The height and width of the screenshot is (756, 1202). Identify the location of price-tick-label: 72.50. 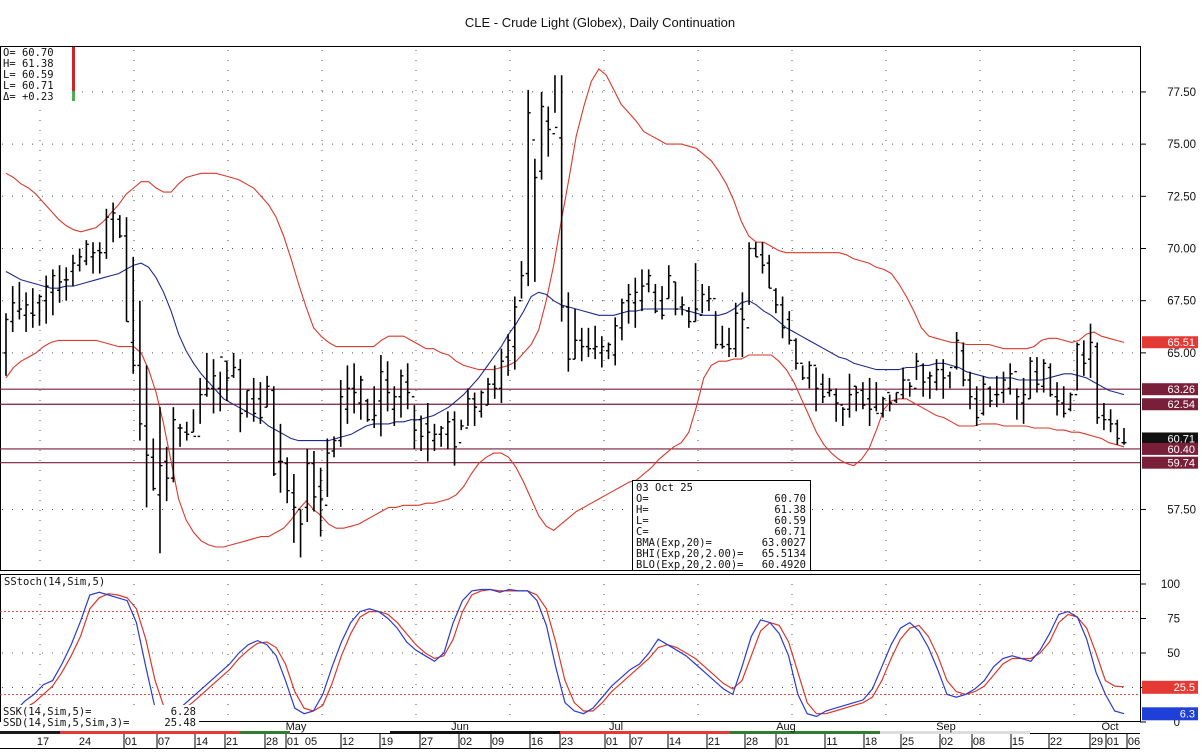
(1181, 197).